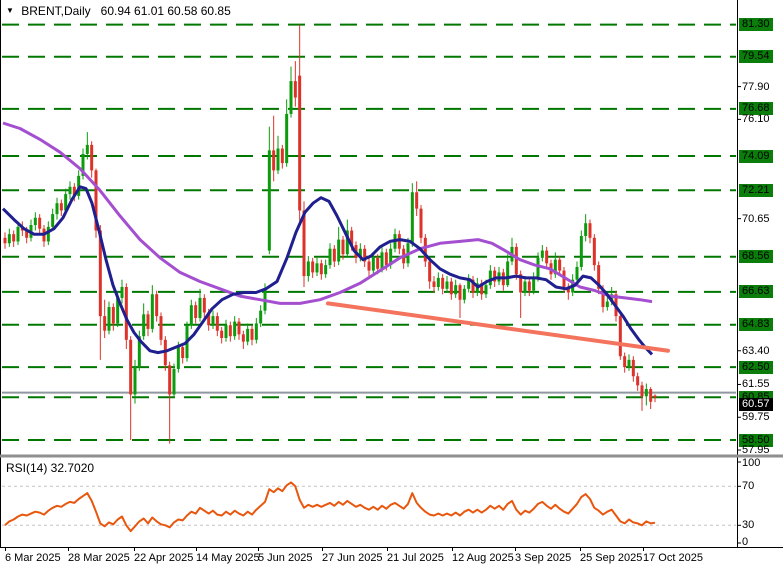 The image size is (783, 576). Describe the element at coordinates (50, 468) in the screenshot. I see `rsi-indicator-label: RSI(14) 32.7020` at that location.